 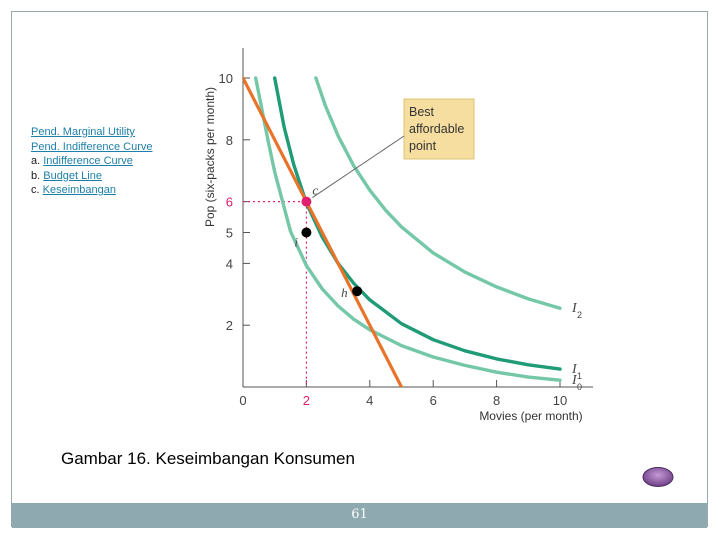 I want to click on y-tick-label: 8, so click(x=229, y=140).